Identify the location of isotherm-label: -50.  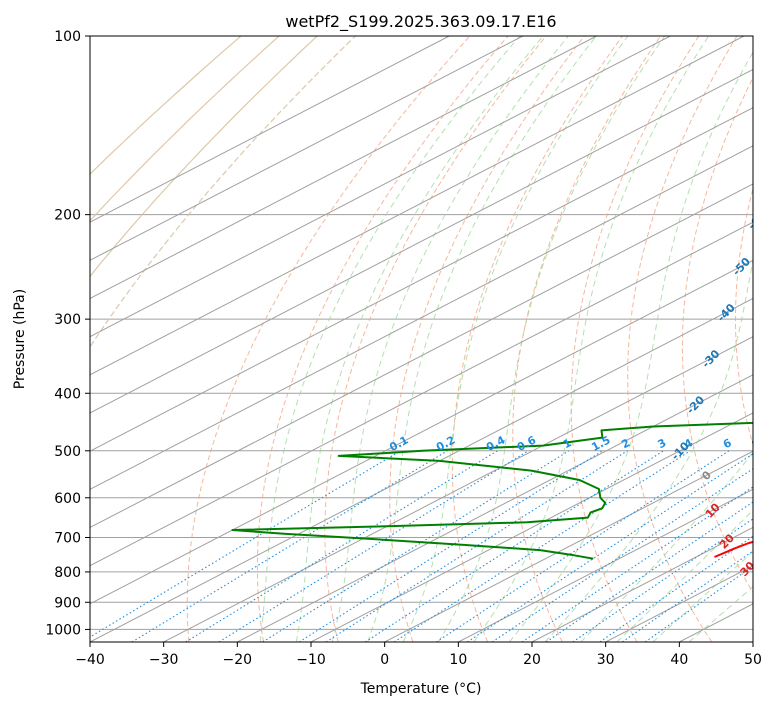
(741, 267).